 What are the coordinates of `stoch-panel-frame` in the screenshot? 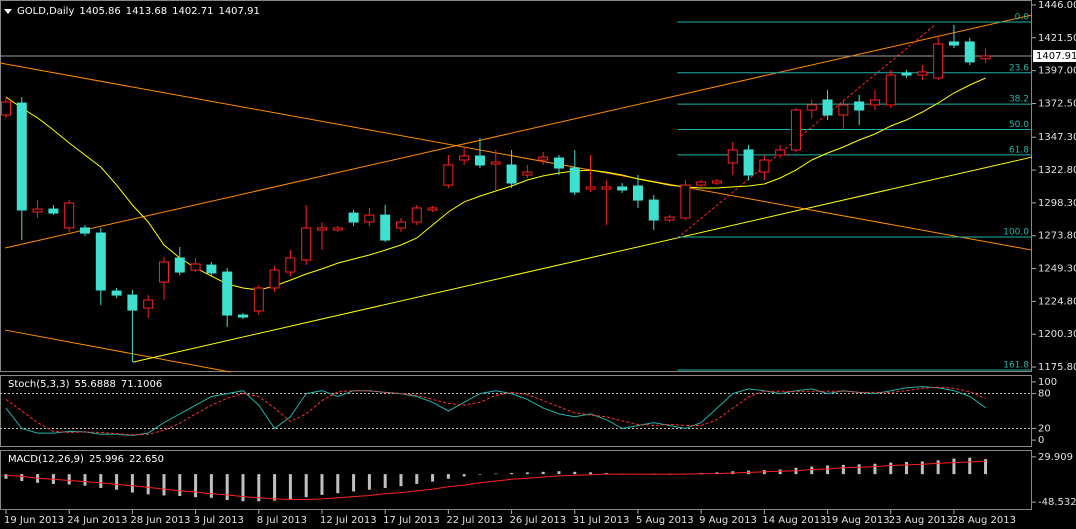 It's located at (516, 411).